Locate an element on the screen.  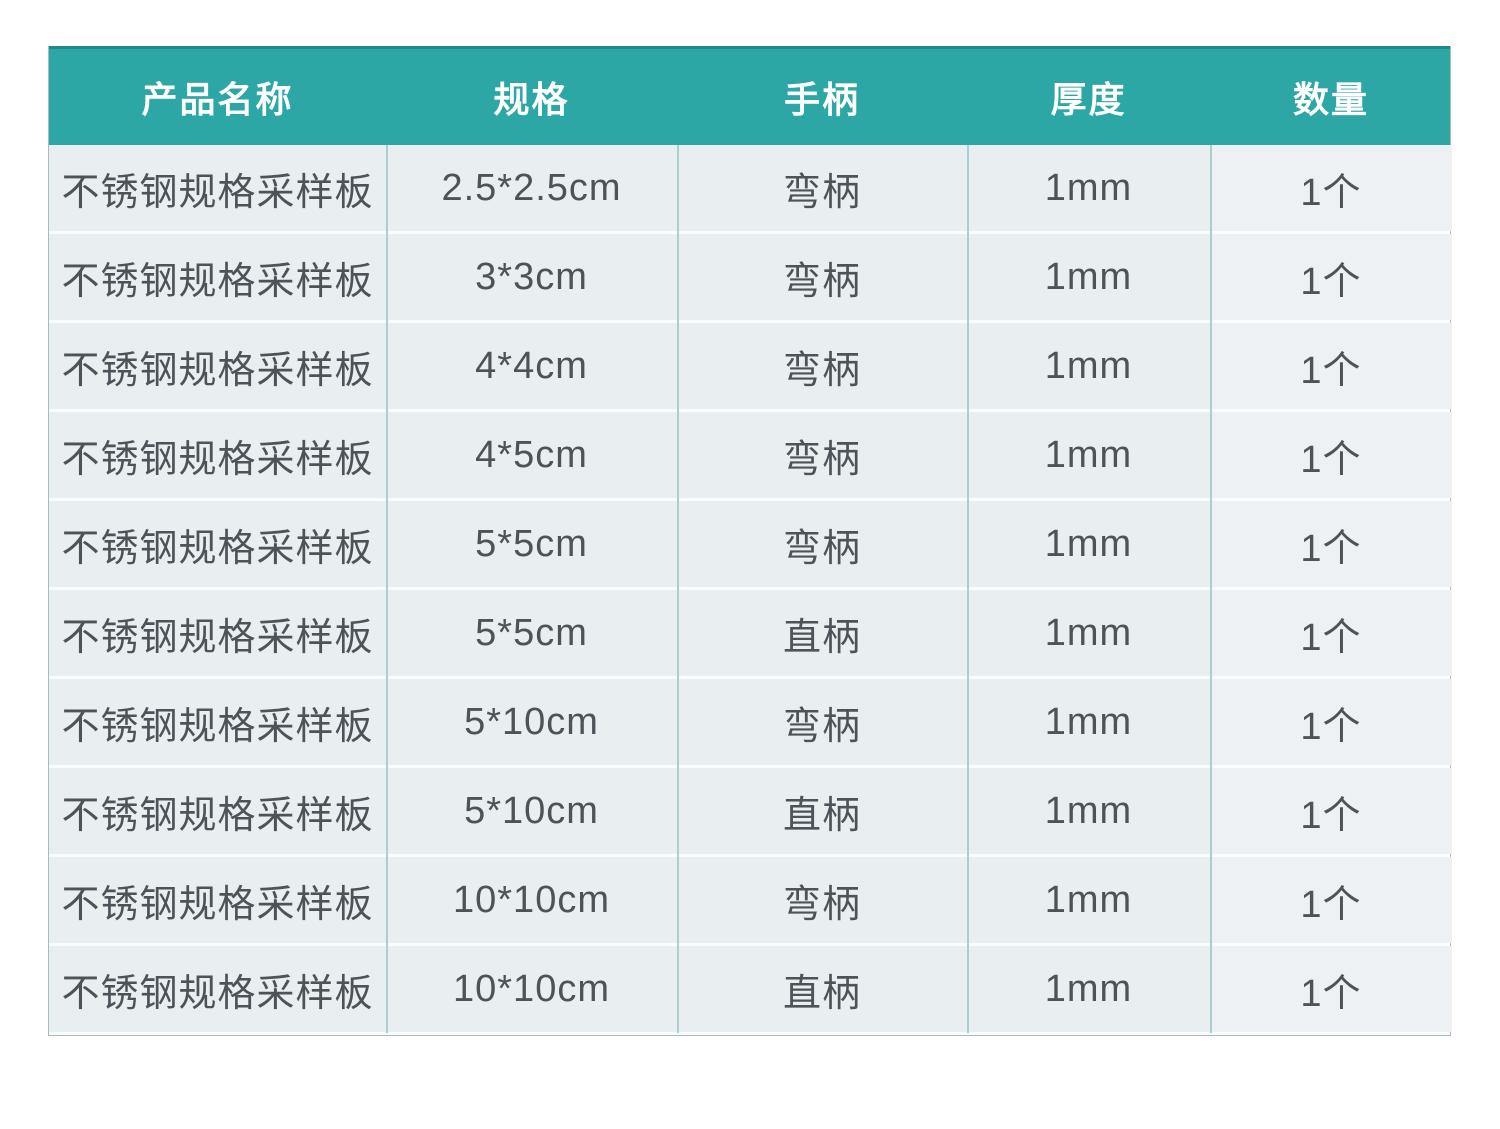
col-header-handle: 手柄 is located at coordinates (821, 99).